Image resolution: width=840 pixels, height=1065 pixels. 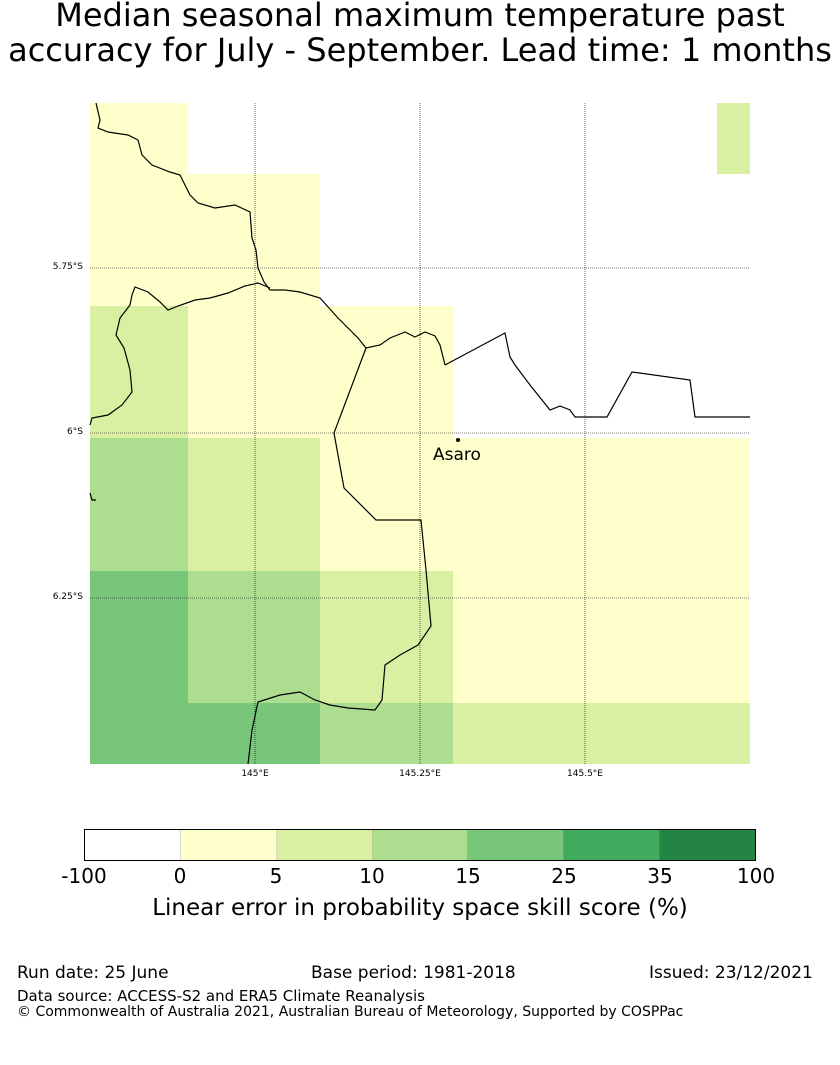 I want to click on lat-label-6-25: 6.25°S, so click(x=67, y=597).